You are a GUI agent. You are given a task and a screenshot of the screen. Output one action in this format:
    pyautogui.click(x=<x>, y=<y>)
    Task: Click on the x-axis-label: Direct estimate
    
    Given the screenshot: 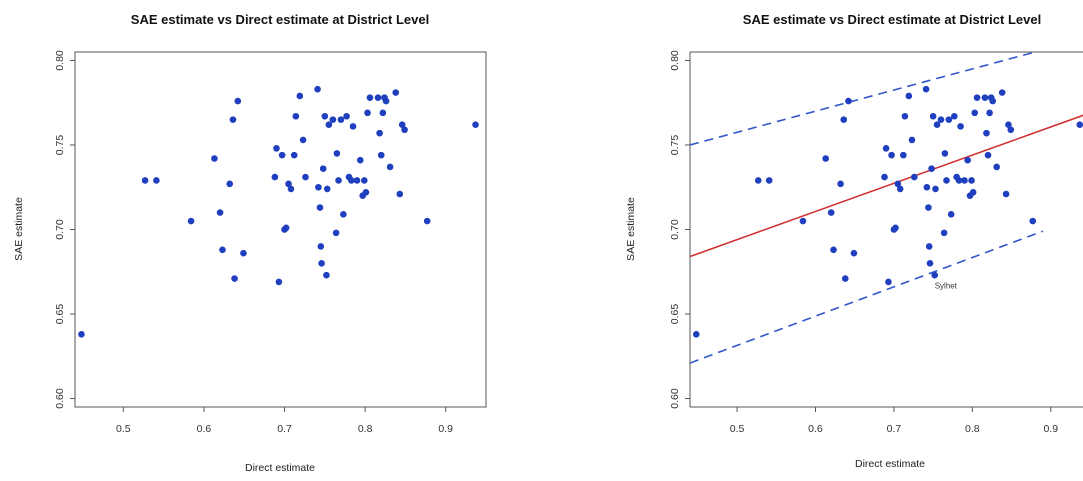 What is the action you would take?
    pyautogui.click(x=890, y=464)
    